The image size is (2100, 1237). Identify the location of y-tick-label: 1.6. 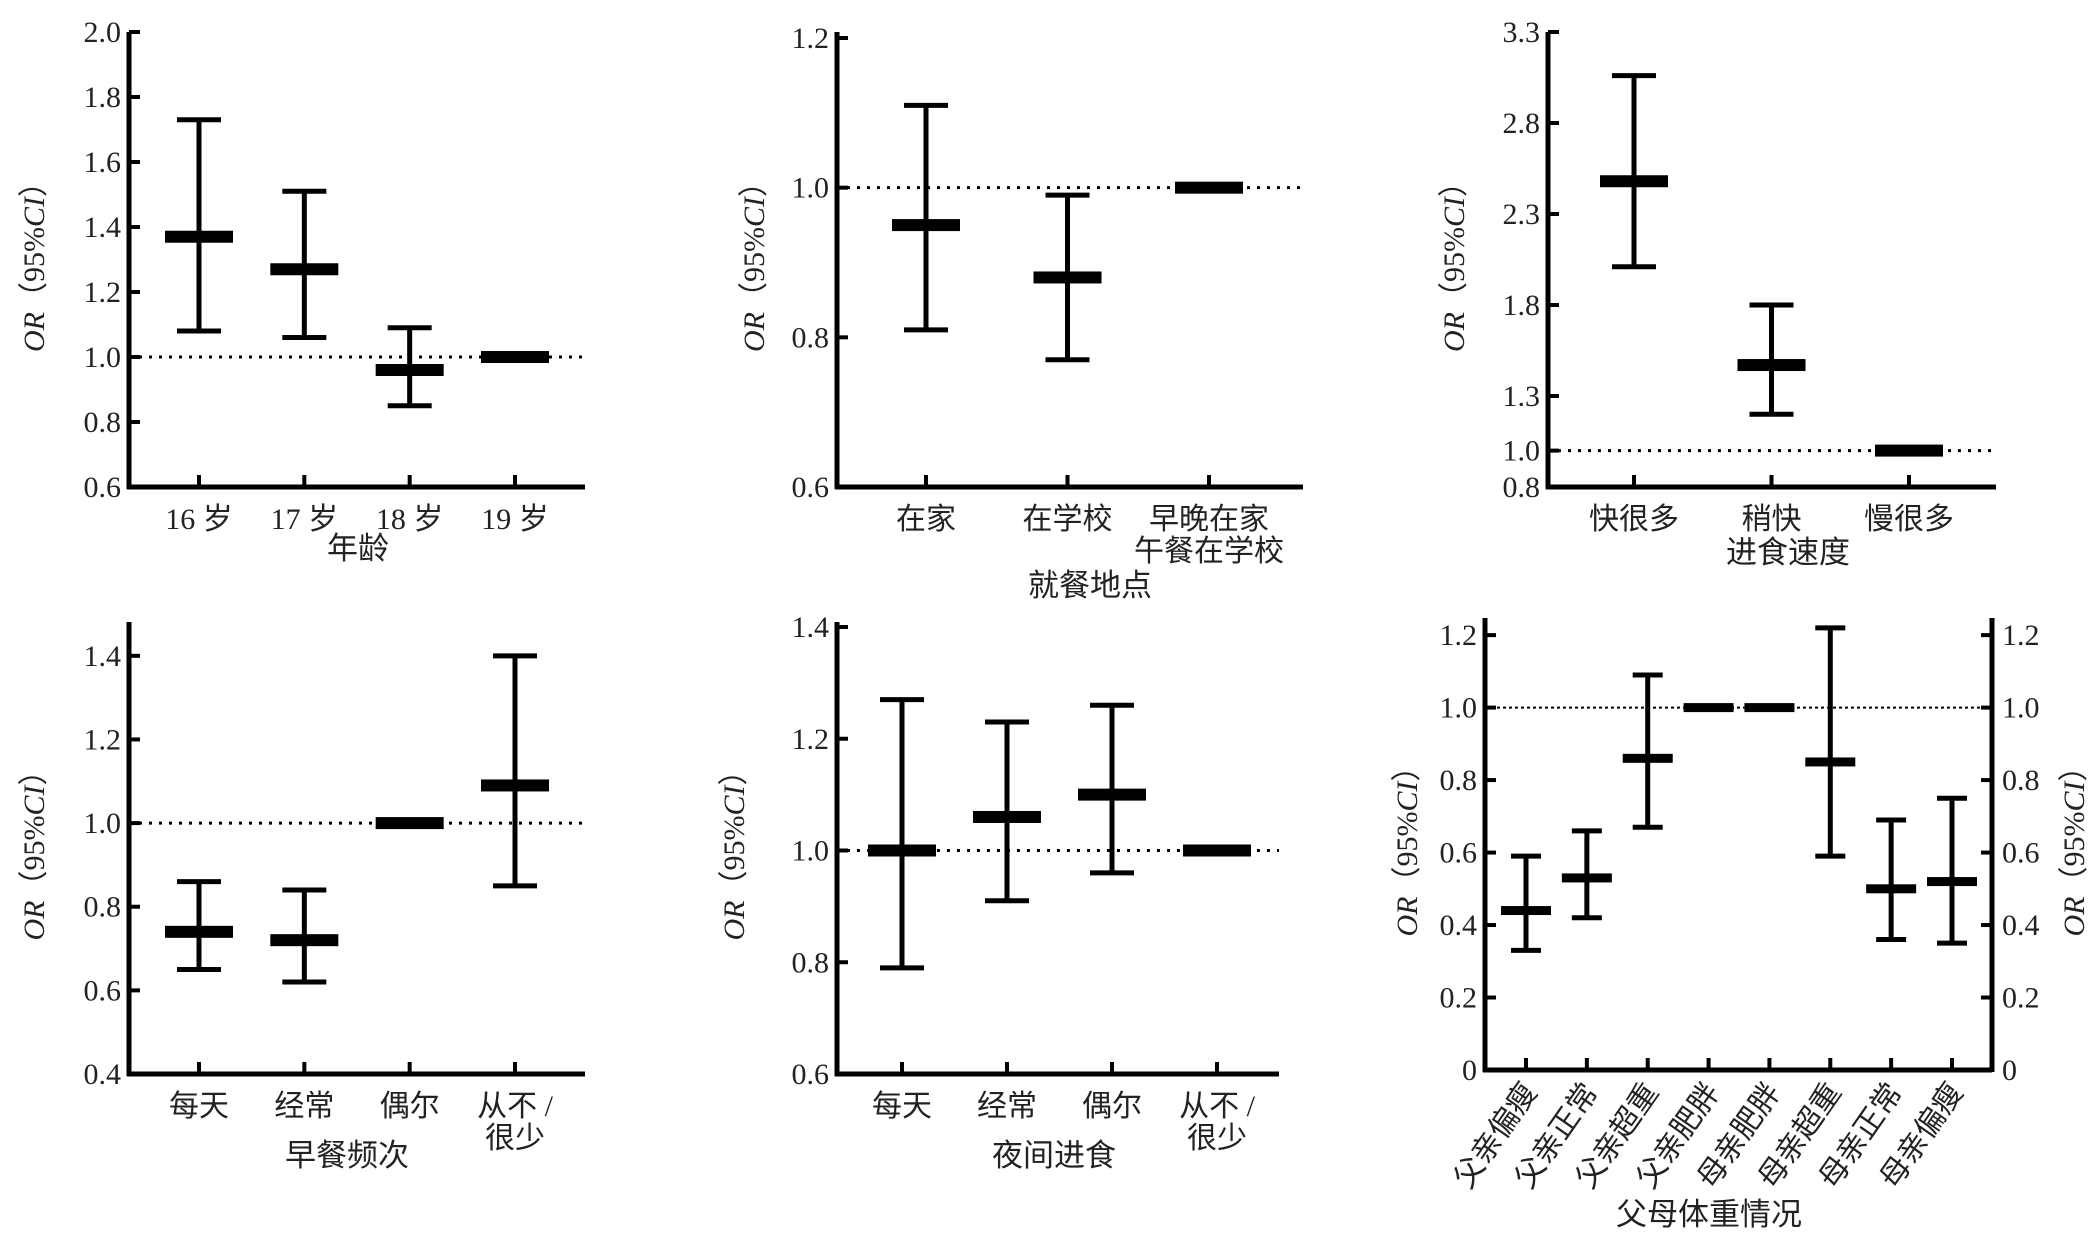
(103, 162).